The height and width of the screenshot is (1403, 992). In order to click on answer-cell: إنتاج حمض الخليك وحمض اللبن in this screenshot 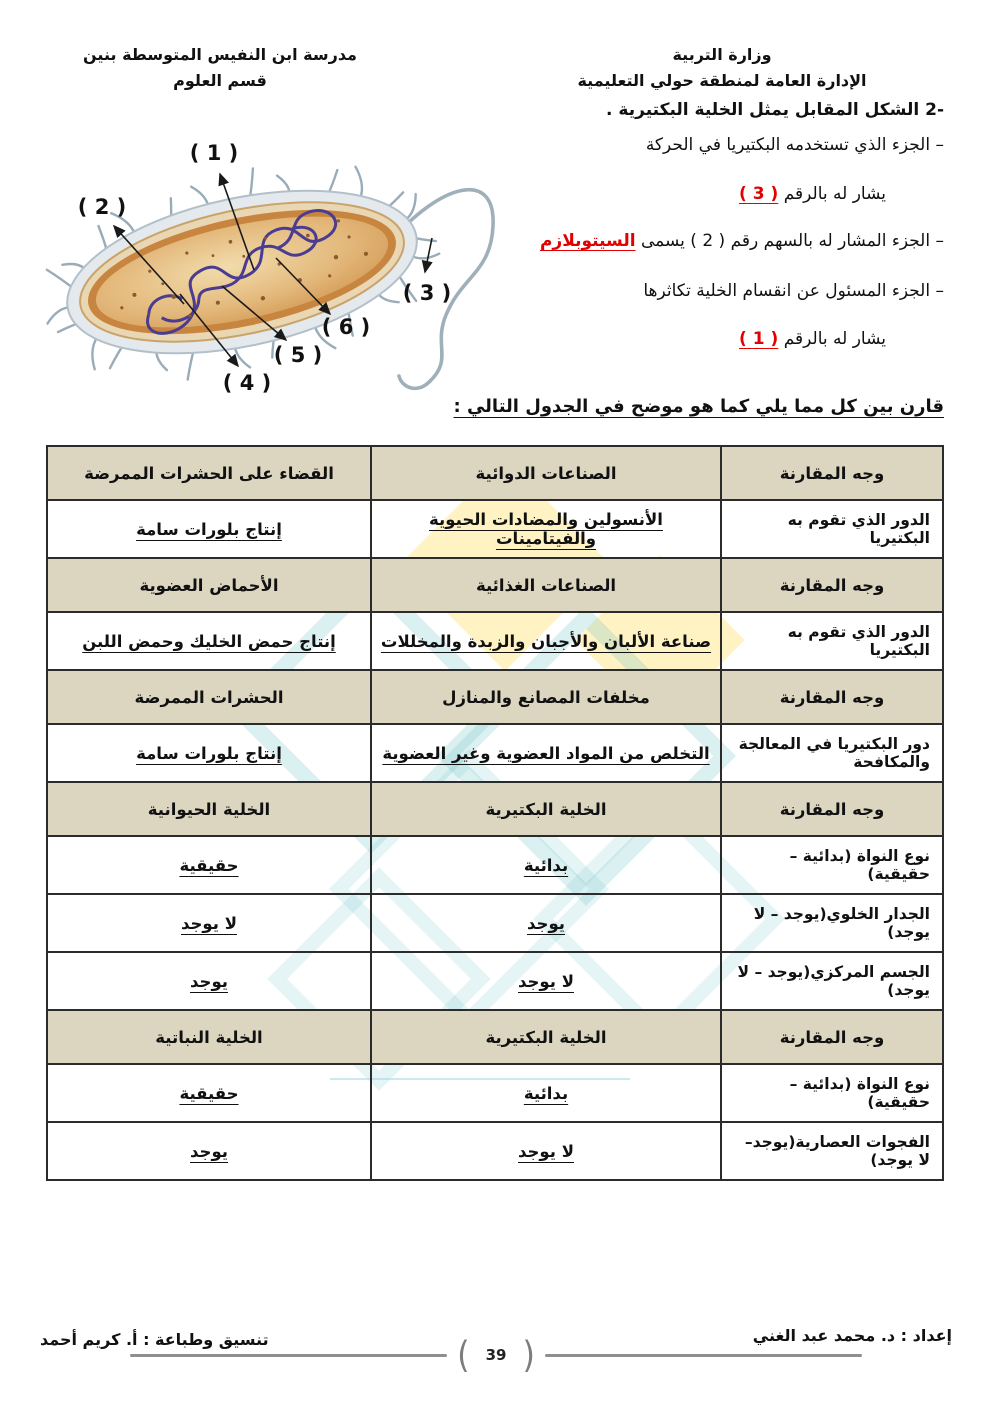, I will do `click(209, 641)`.